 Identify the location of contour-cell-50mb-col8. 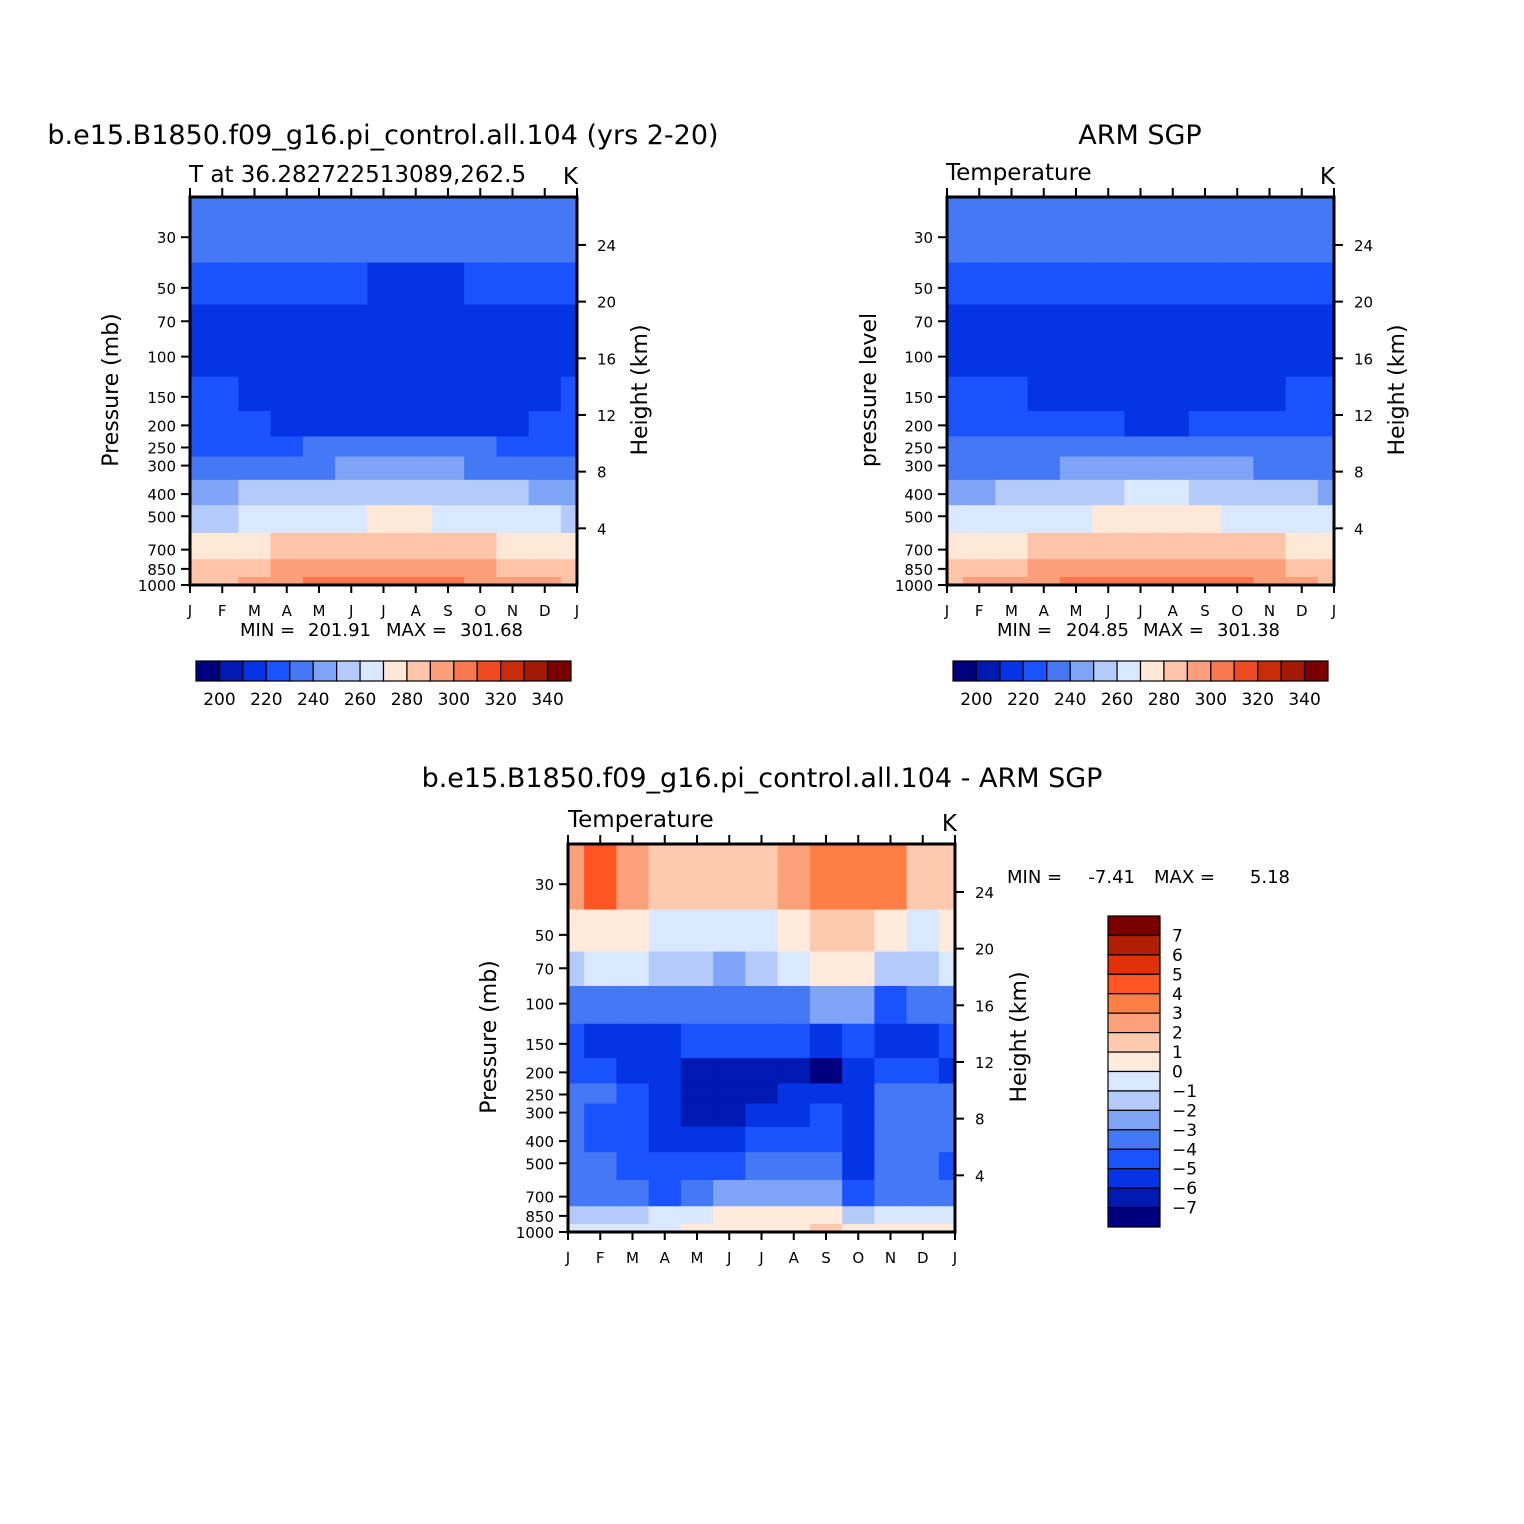
(448, 284).